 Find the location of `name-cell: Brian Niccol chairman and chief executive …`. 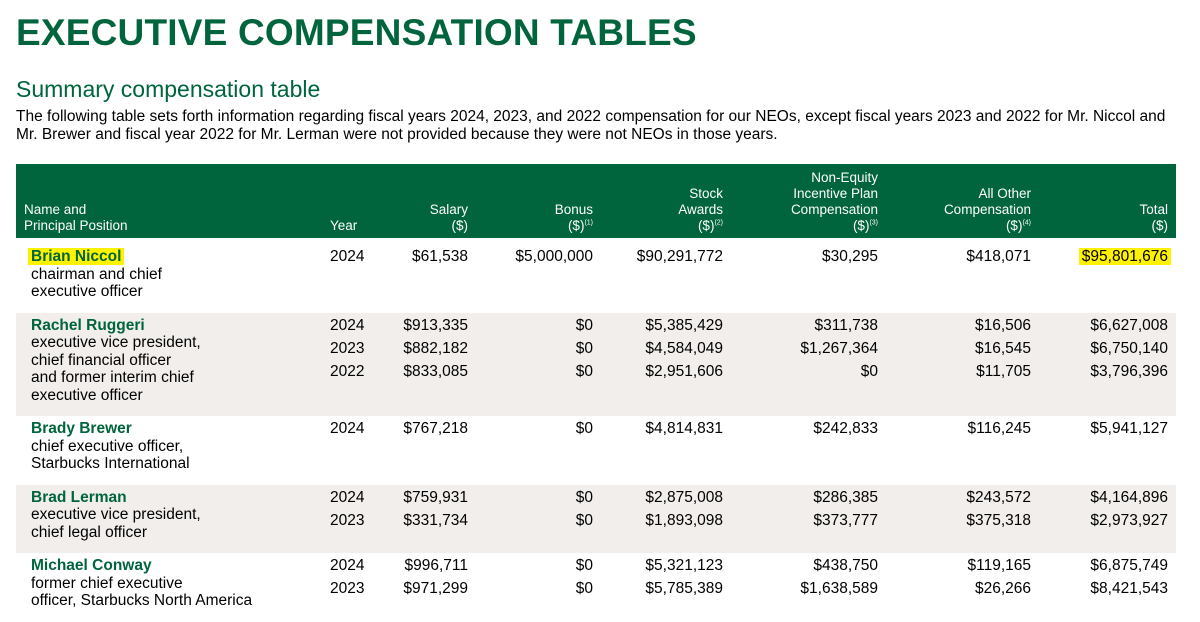

name-cell: Brian Niccol chairman and chief executive … is located at coordinates (166, 275).